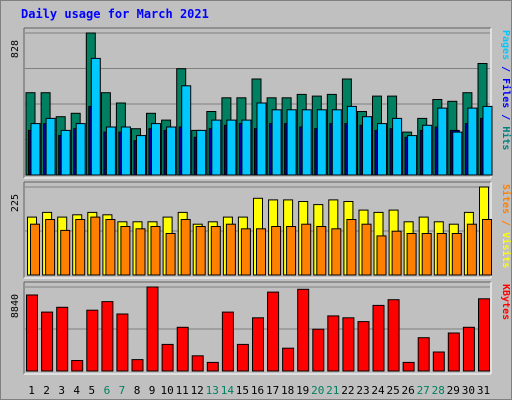 This screenshot has width=512, height=401. What do you see at coordinates (107, 390) in the screenshot?
I see `x-tick-label-6: 6` at bounding box center [107, 390].